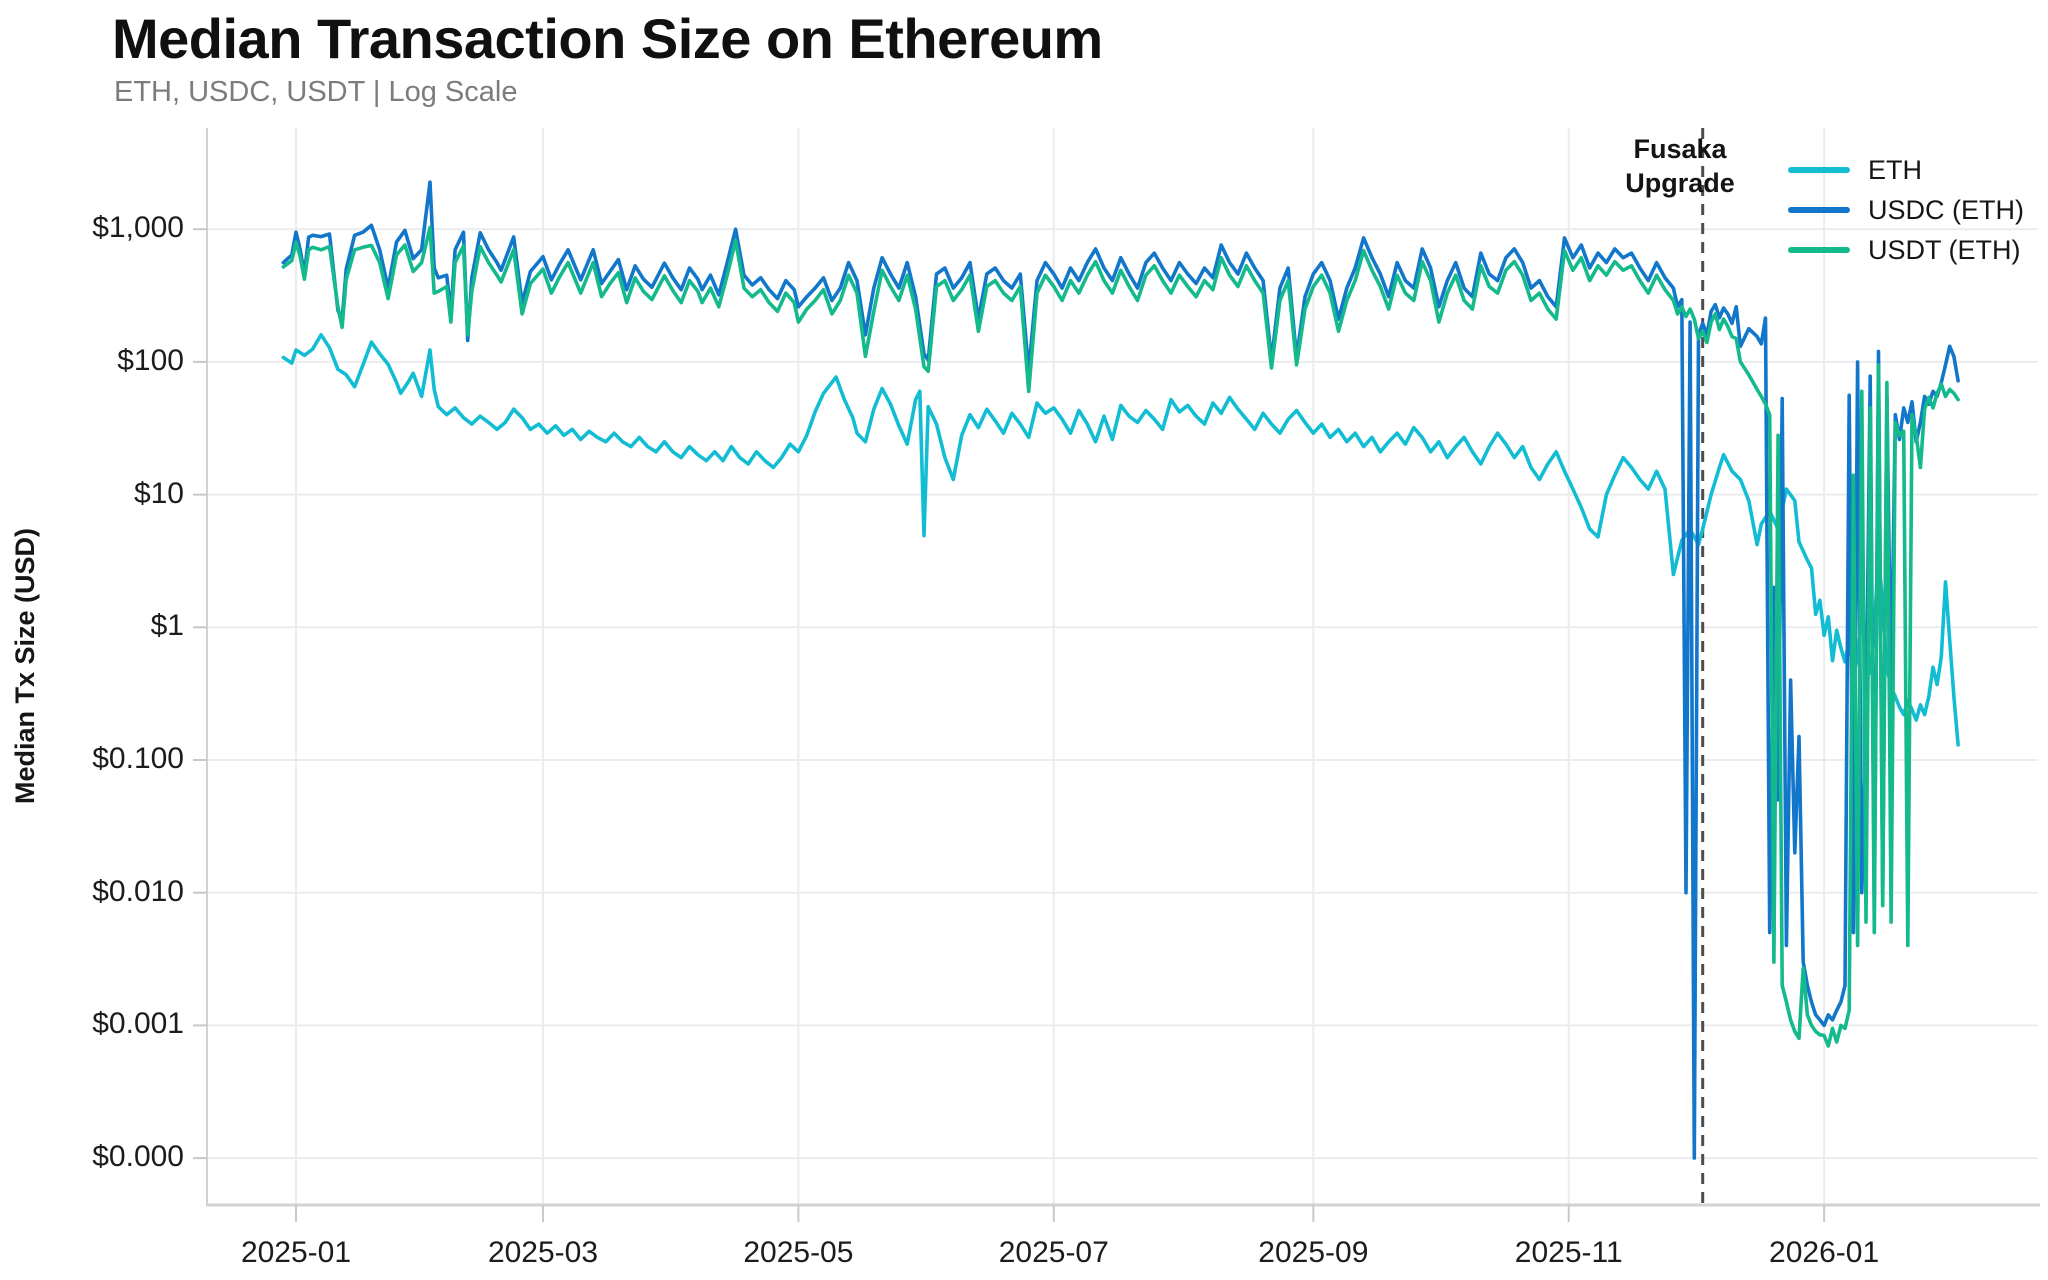 Image resolution: width=2048 pixels, height=1280 pixels. Describe the element at coordinates (1944, 249) in the screenshot. I see `legend-label-usdt: USDT (ETH)` at that location.